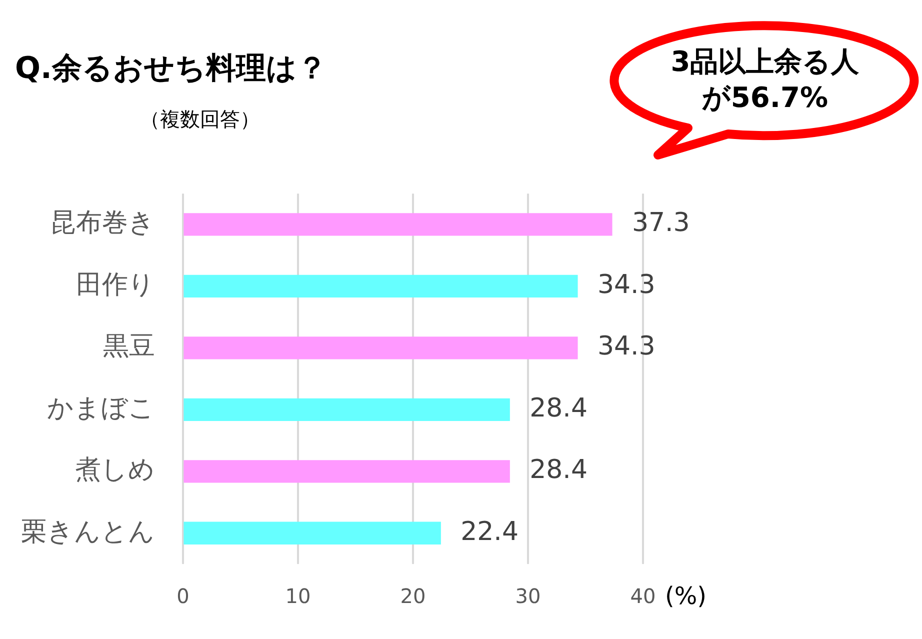 This screenshot has height=639, width=922. I want to click on x-axis-title: (%), so click(686, 596).